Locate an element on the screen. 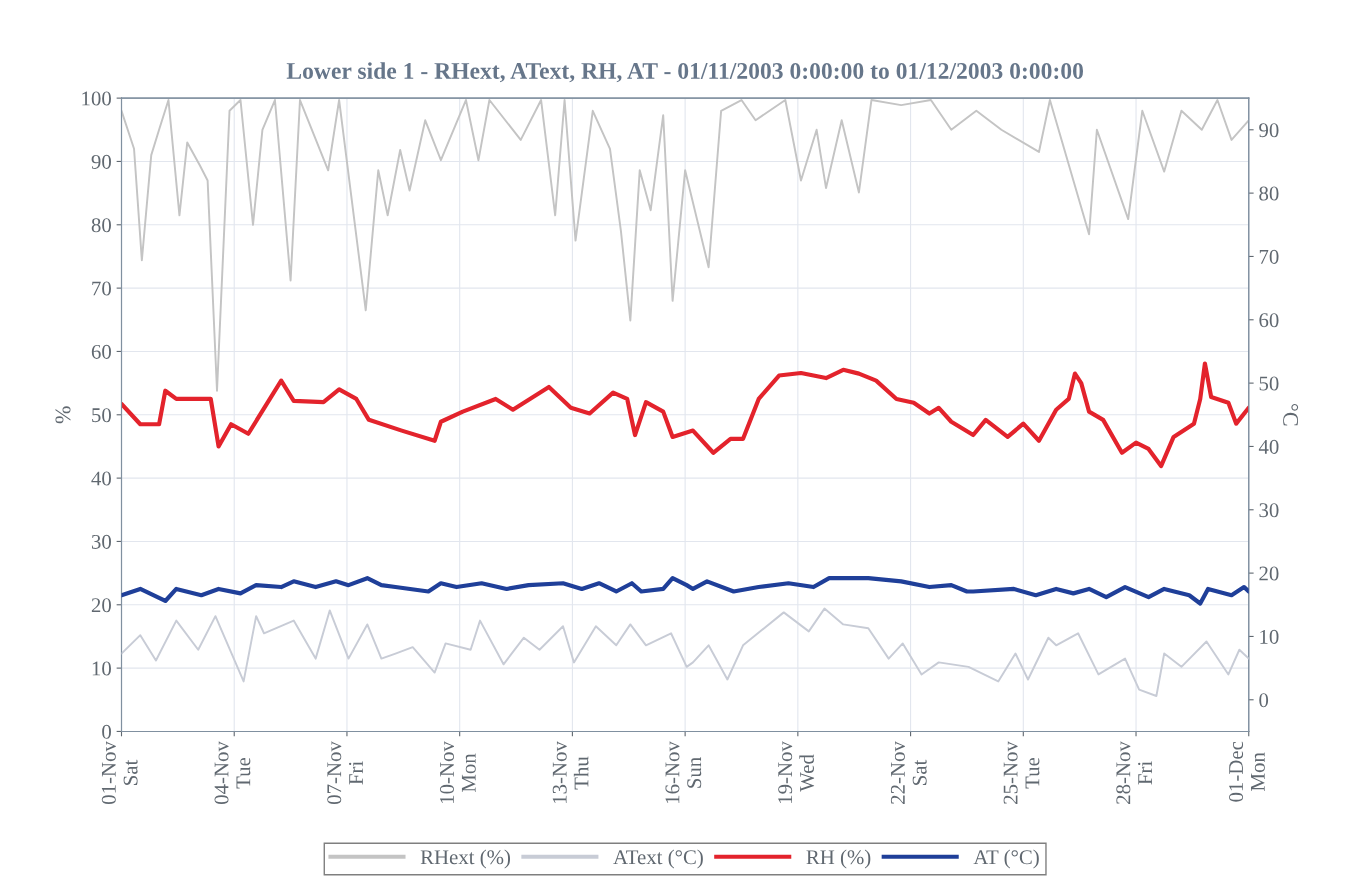 The height and width of the screenshot is (892, 1350). x-tick-label: 01-Nov Sat is located at coordinates (119, 773).